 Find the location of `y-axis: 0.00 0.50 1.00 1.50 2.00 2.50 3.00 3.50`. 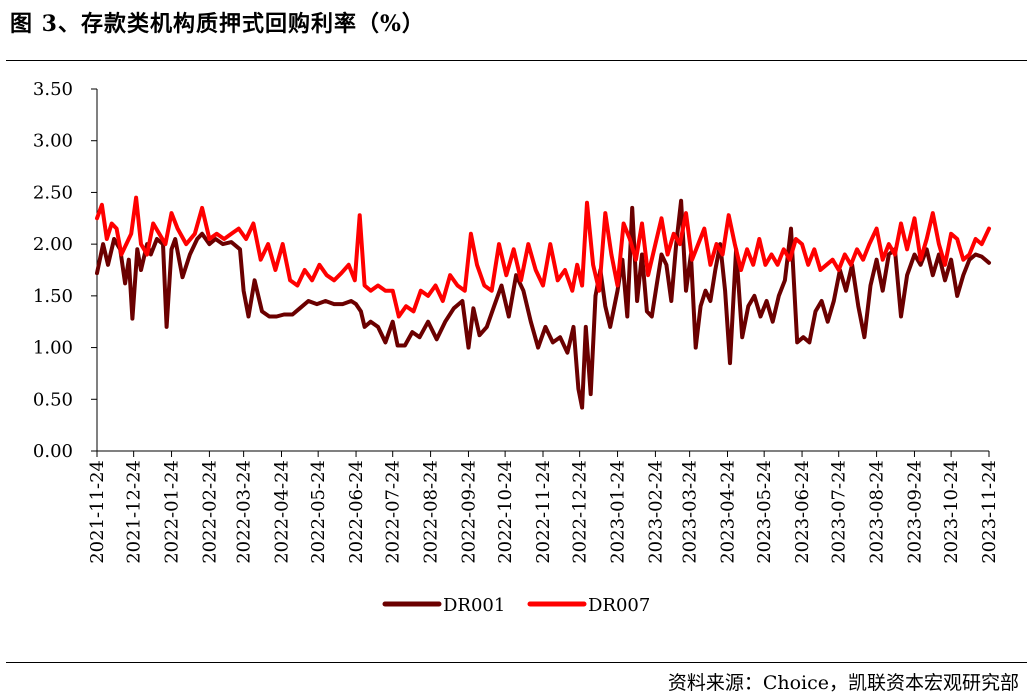

y-axis: 0.00 0.50 1.00 1.50 2.00 2.50 3.00 3.50 is located at coordinates (65, 270).